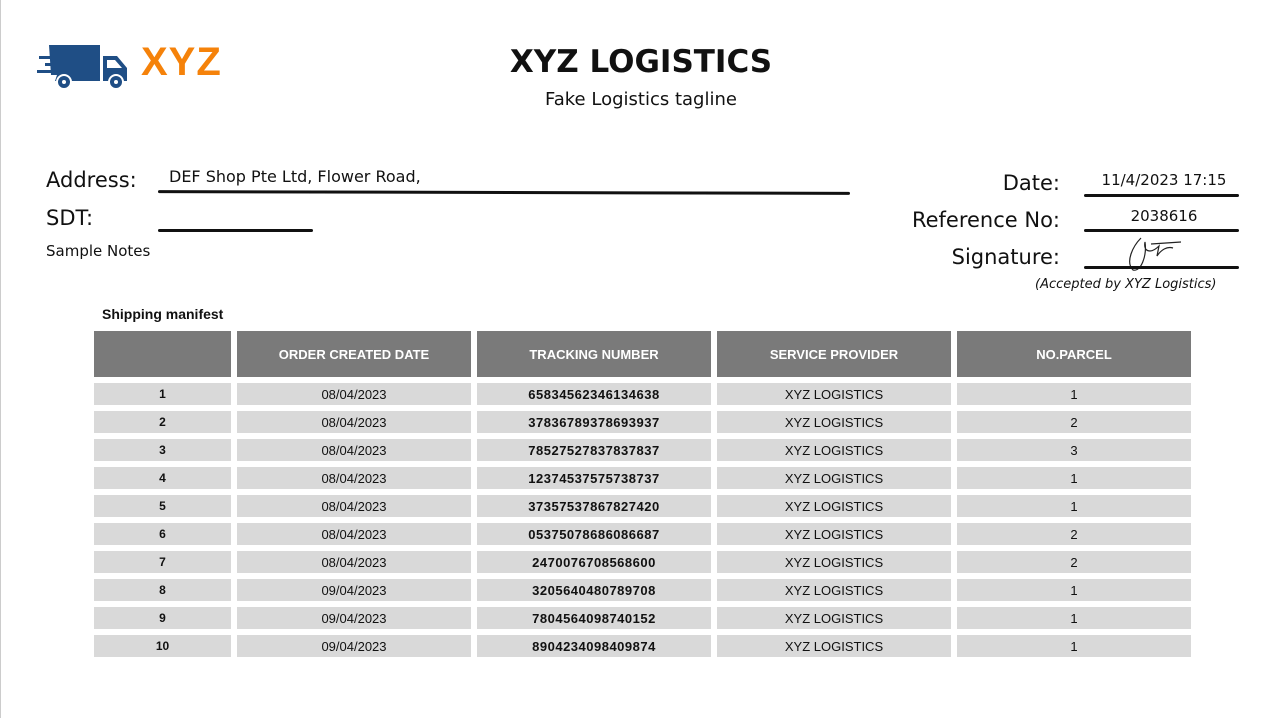 This screenshot has width=1280, height=718. What do you see at coordinates (504, 192) in the screenshot?
I see `address-line` at bounding box center [504, 192].